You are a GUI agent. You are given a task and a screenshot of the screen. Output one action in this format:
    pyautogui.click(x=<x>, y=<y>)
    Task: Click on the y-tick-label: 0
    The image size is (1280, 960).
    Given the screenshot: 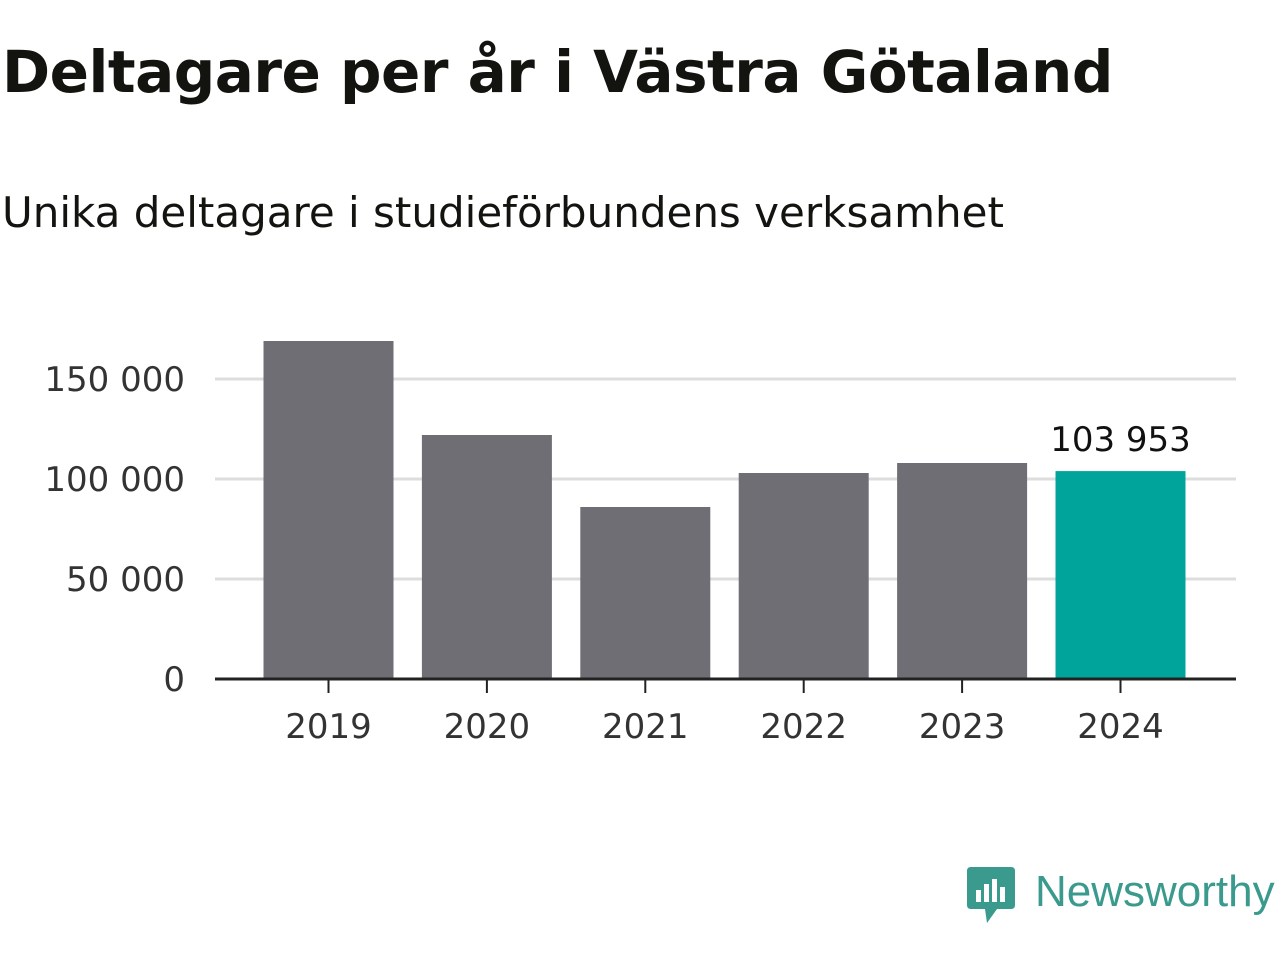 What is the action you would take?
    pyautogui.click(x=174, y=680)
    